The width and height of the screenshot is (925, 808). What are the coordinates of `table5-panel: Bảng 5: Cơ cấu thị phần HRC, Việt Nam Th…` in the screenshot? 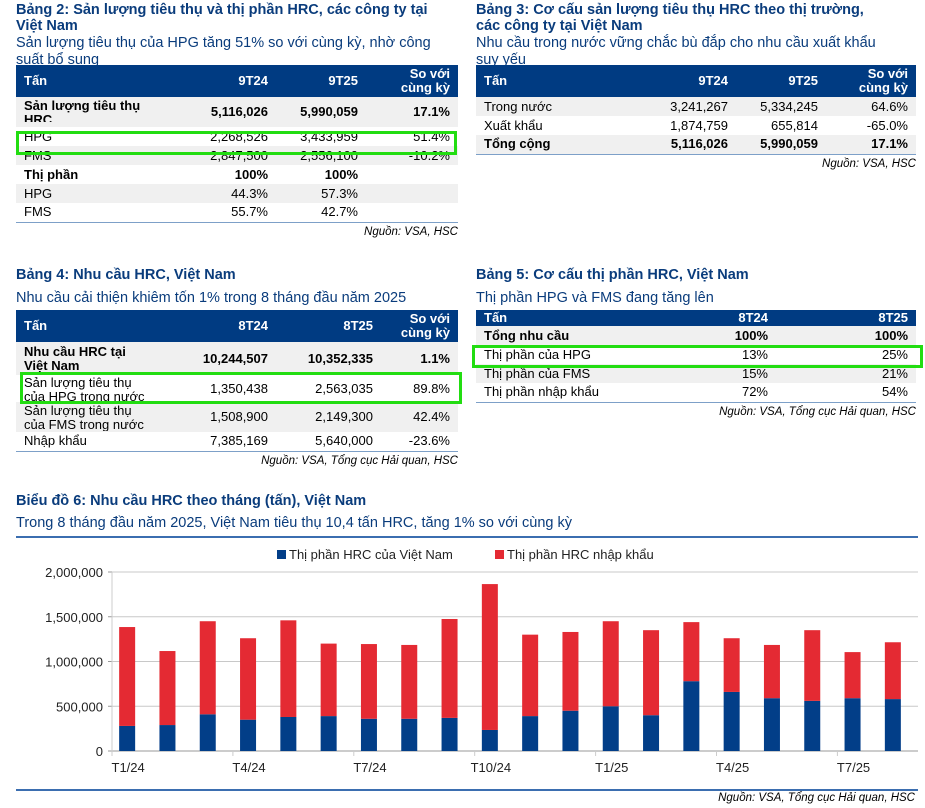 It's located at (696, 342).